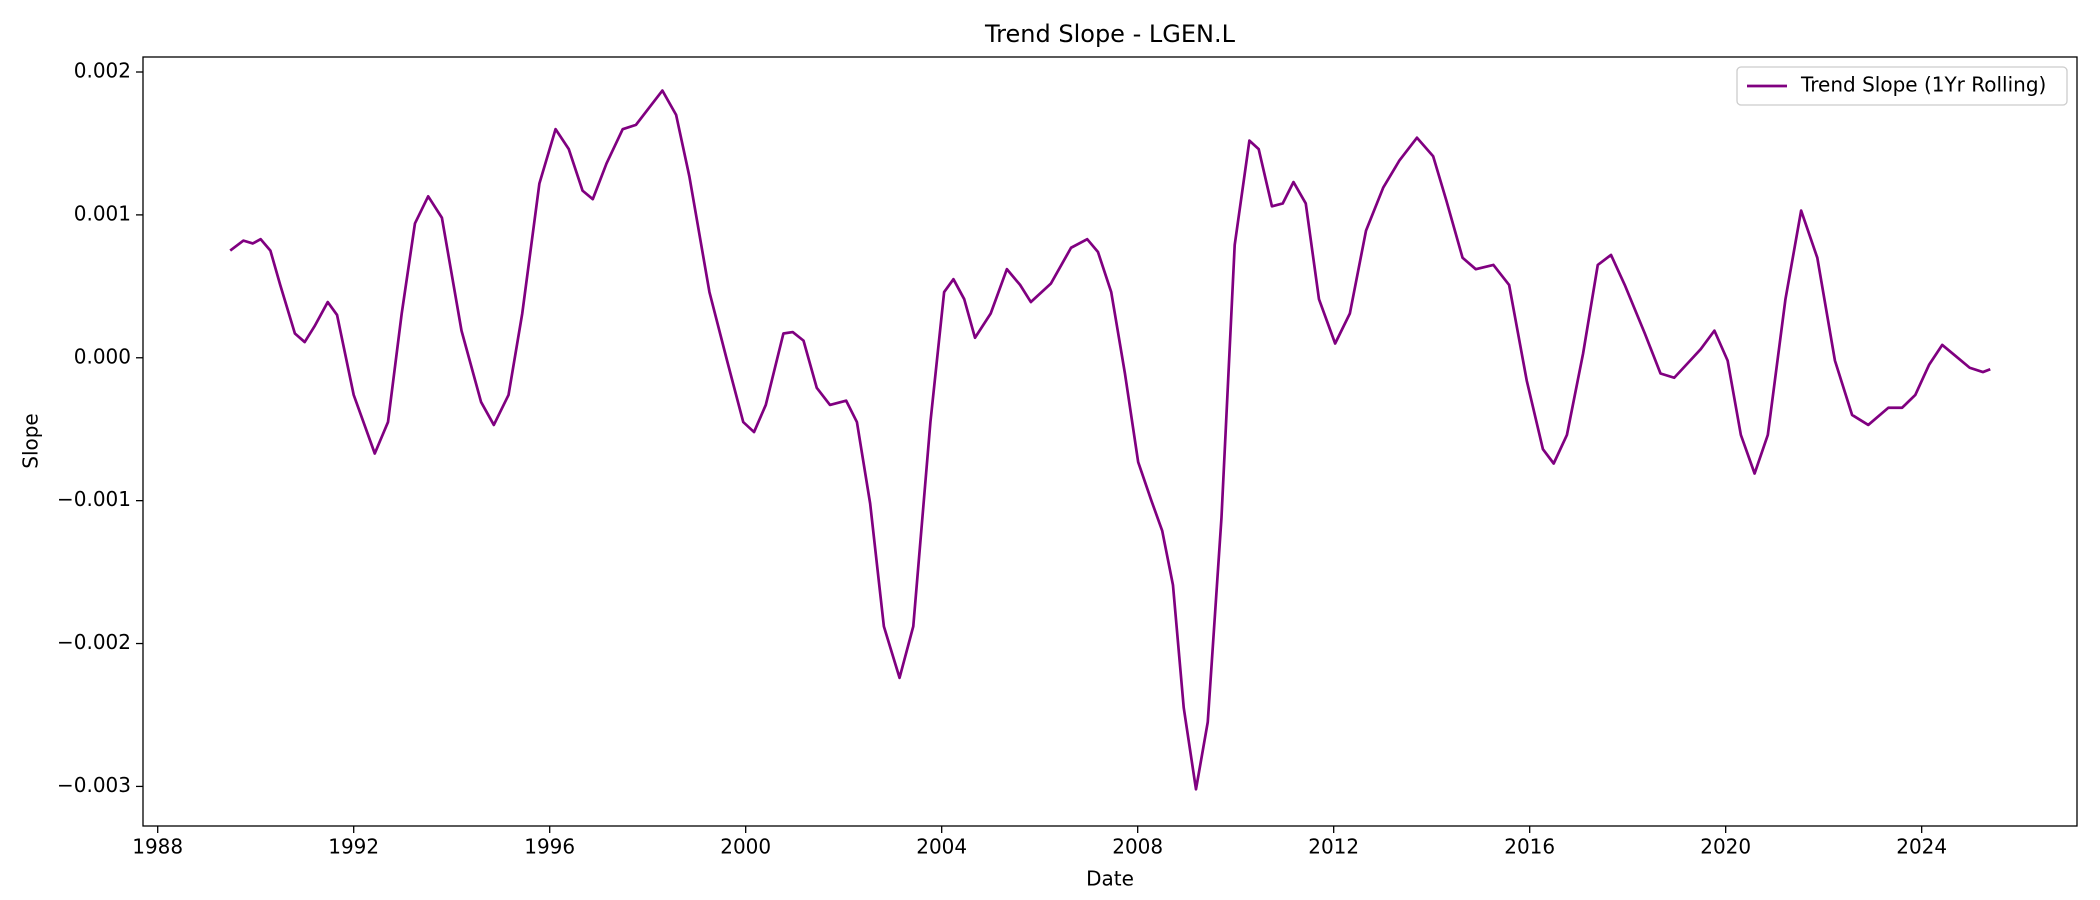  I want to click on y-tick-label: 0.000, so click(102, 356).